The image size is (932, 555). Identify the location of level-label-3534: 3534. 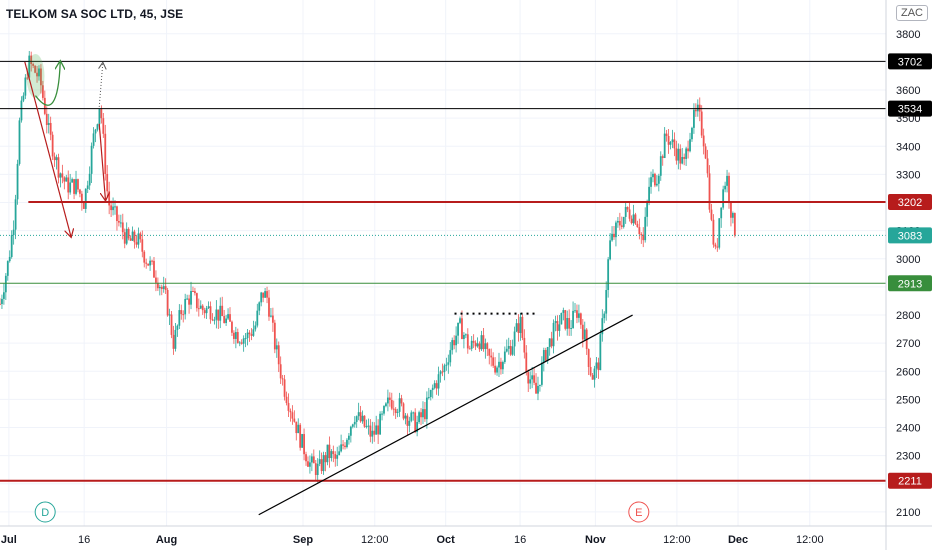
(910, 110).